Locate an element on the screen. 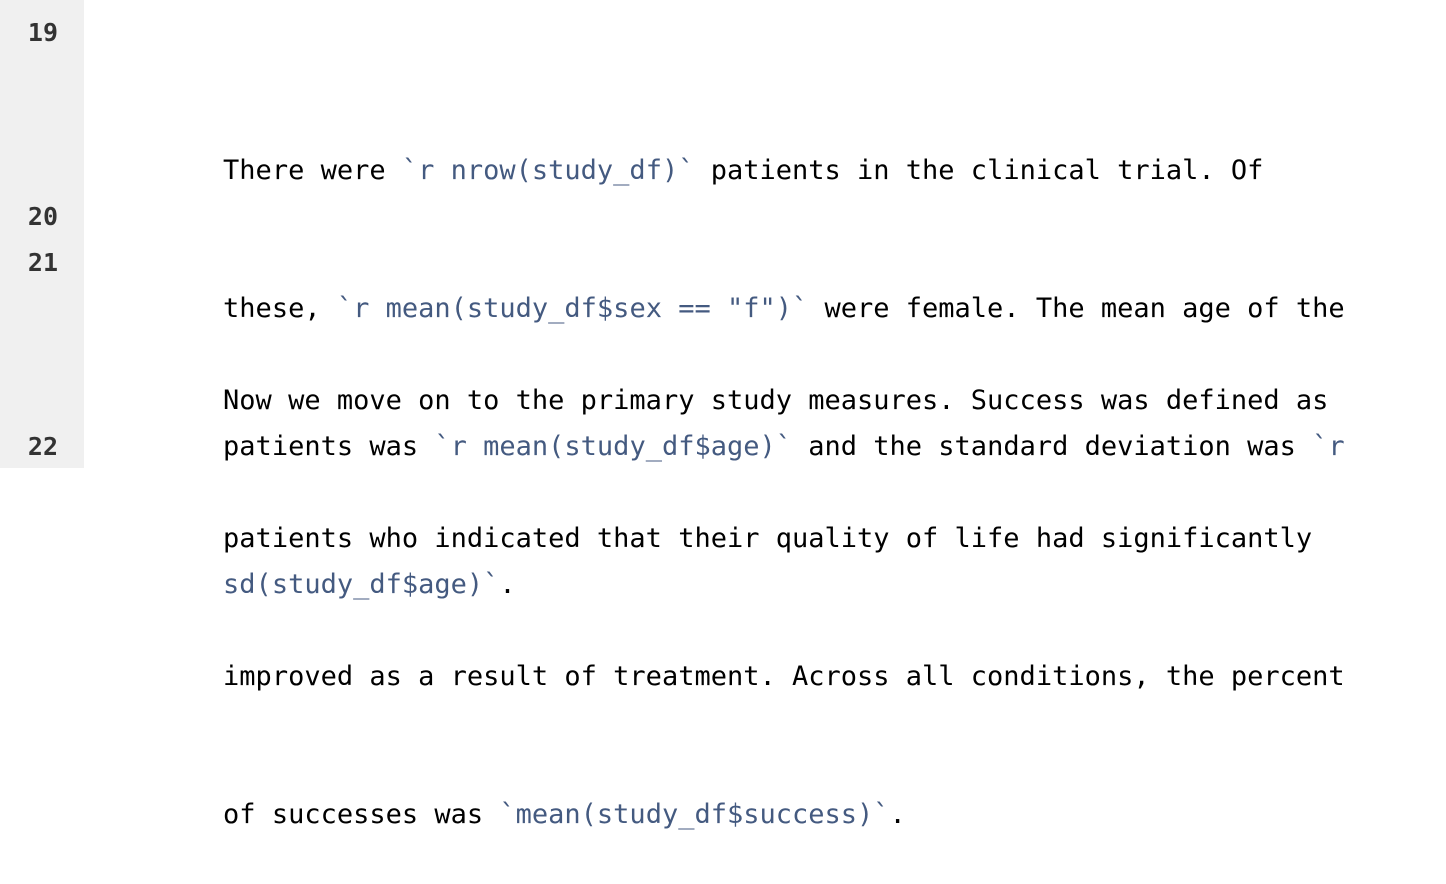 This screenshot has height=884, width=1446. inline-r-code: `r nrow(study_df)` is located at coordinates (548, 170).